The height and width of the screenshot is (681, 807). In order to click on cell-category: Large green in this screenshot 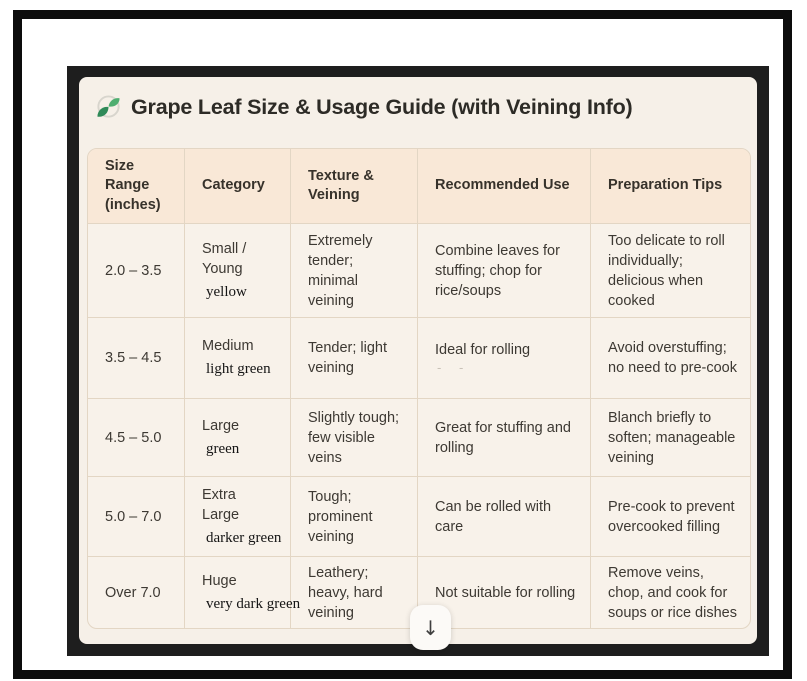, I will do `click(238, 438)`.